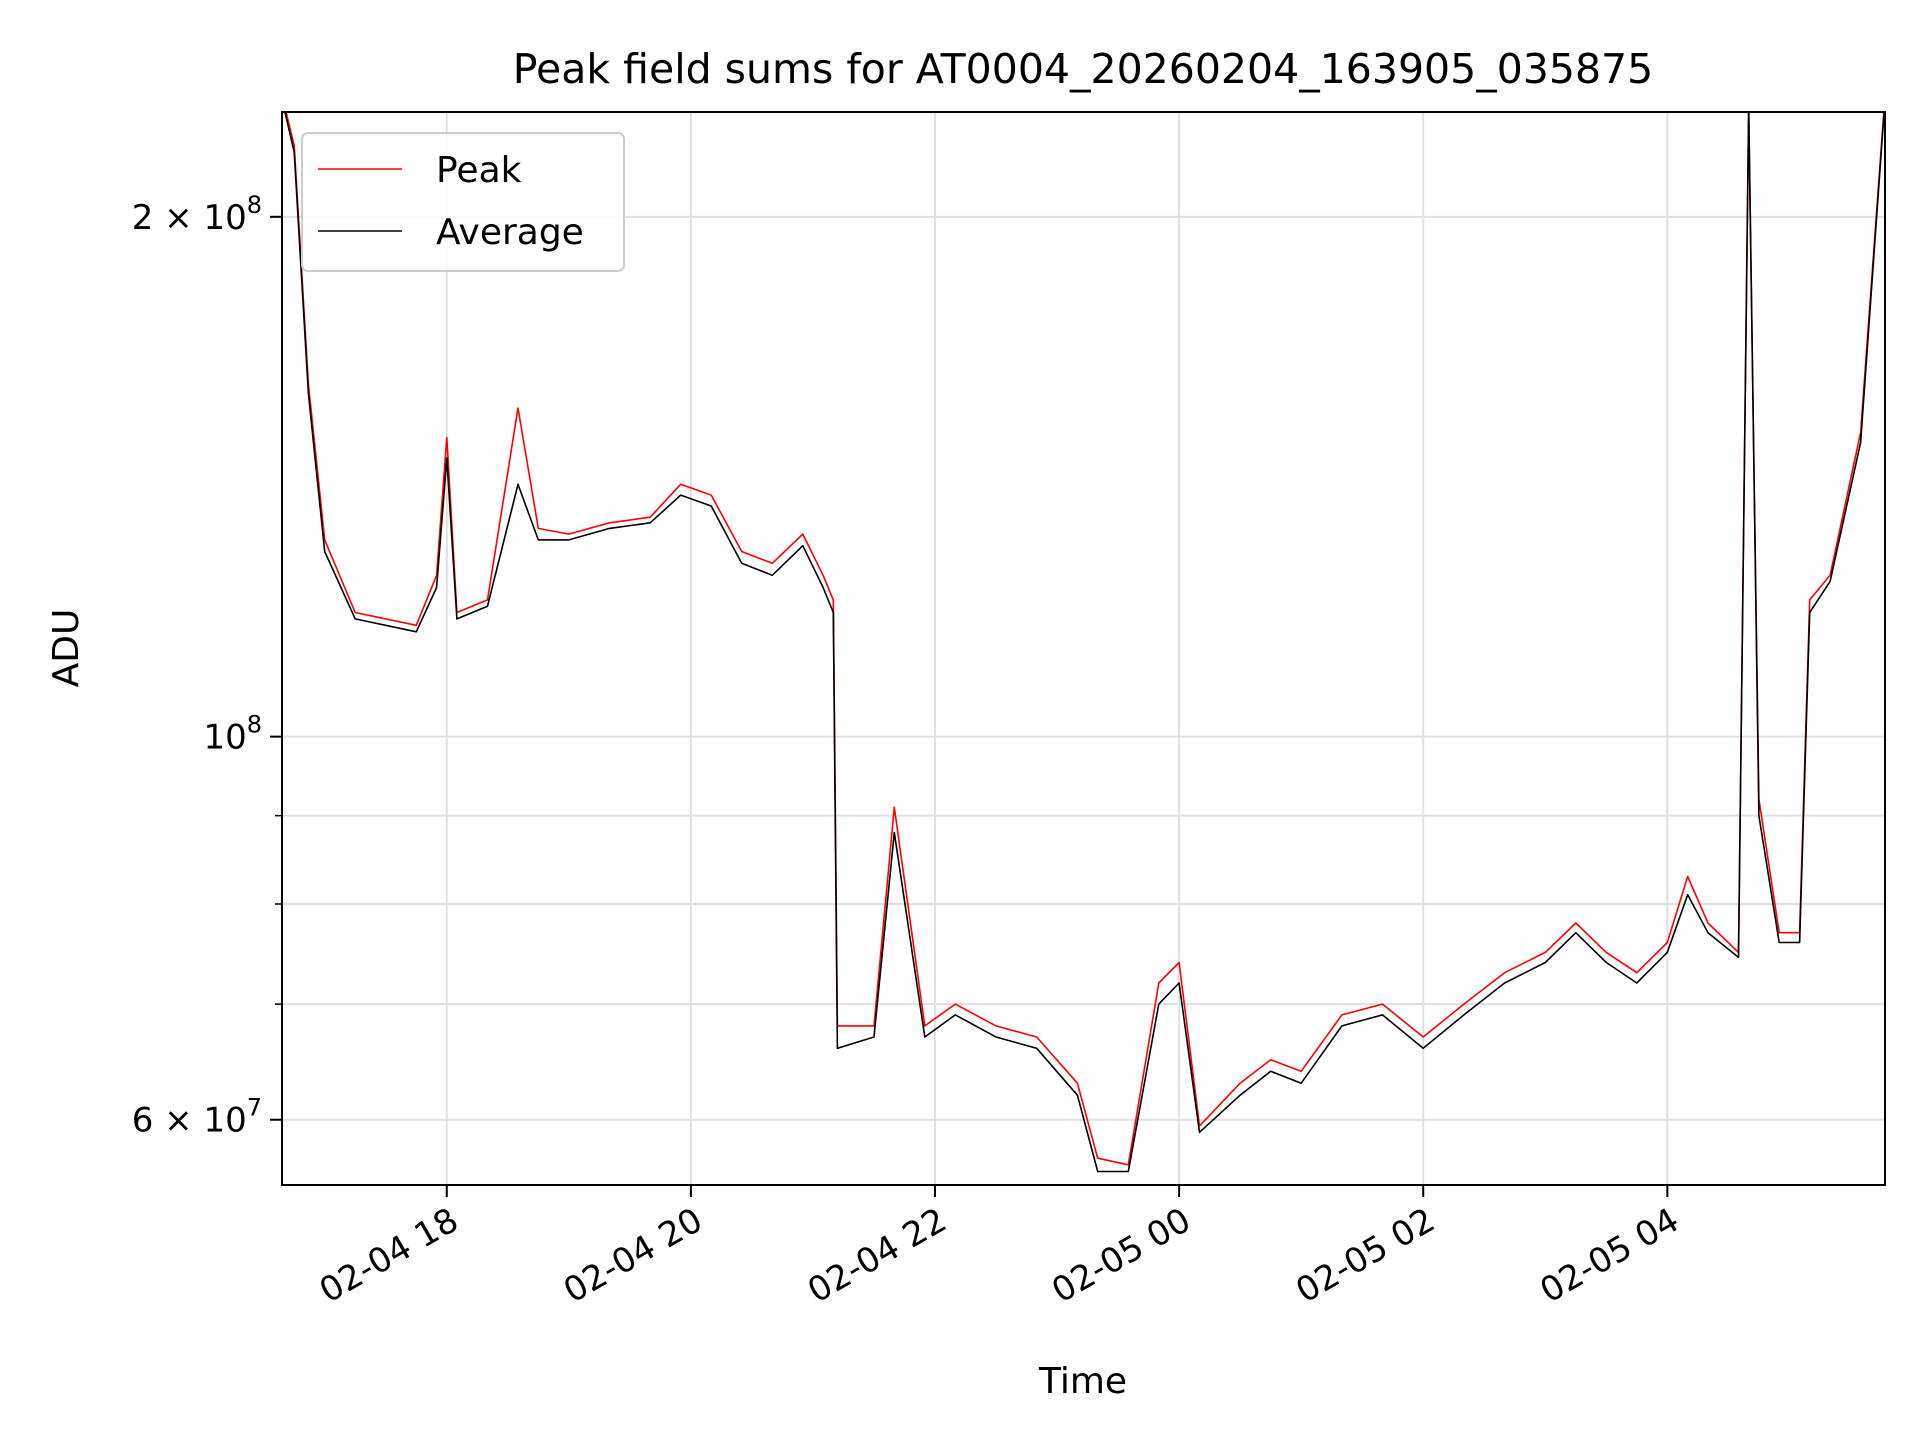 The width and height of the screenshot is (1920, 1440). Describe the element at coordinates (1082, 1381) in the screenshot. I see `x-axis-label: Time` at that location.